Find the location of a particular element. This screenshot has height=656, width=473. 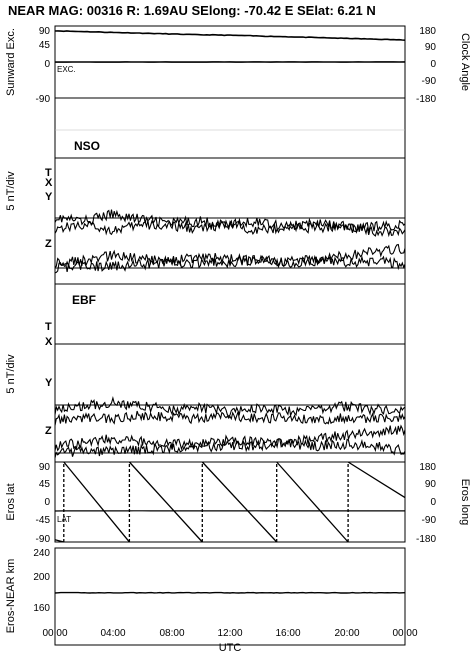

series-line-sunward is located at coordinates (230, 35).